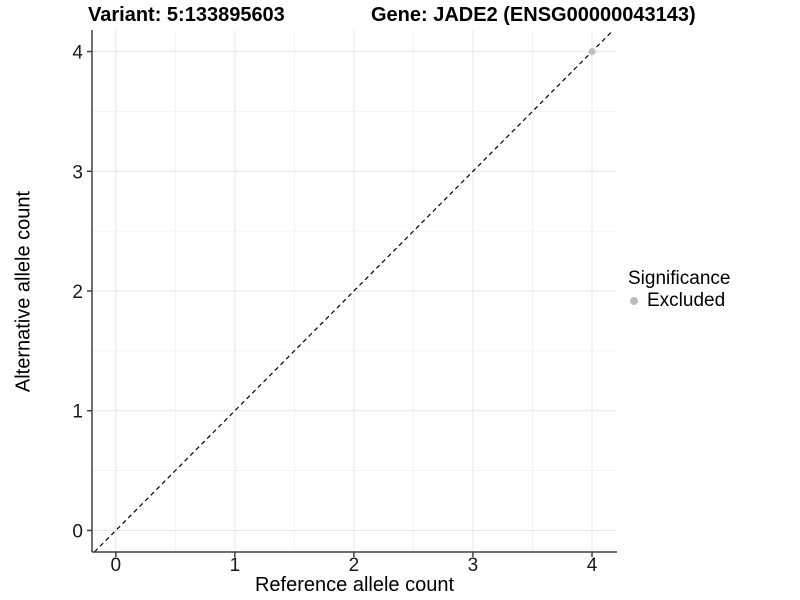 The width and height of the screenshot is (800, 600). I want to click on variant-title: Variant: 5:133895603, so click(186, 15).